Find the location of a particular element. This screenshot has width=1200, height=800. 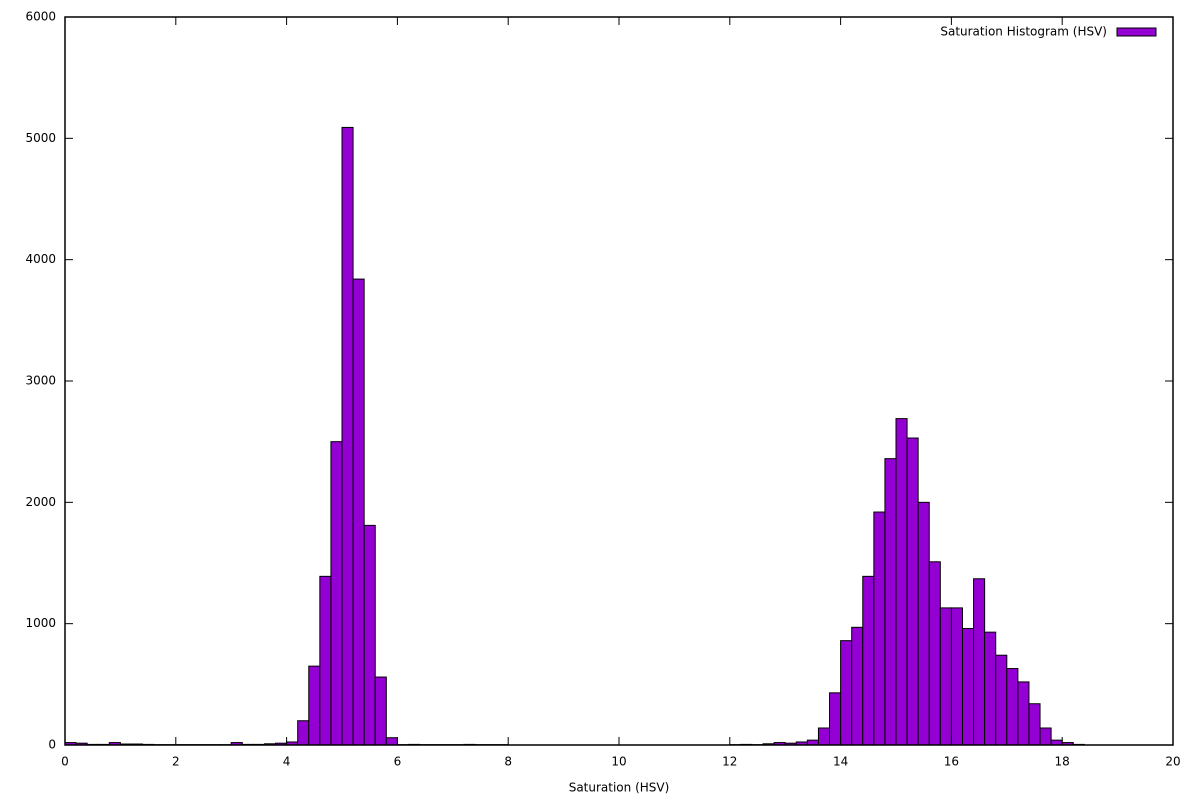

legend-swatch is located at coordinates (1136, 32).